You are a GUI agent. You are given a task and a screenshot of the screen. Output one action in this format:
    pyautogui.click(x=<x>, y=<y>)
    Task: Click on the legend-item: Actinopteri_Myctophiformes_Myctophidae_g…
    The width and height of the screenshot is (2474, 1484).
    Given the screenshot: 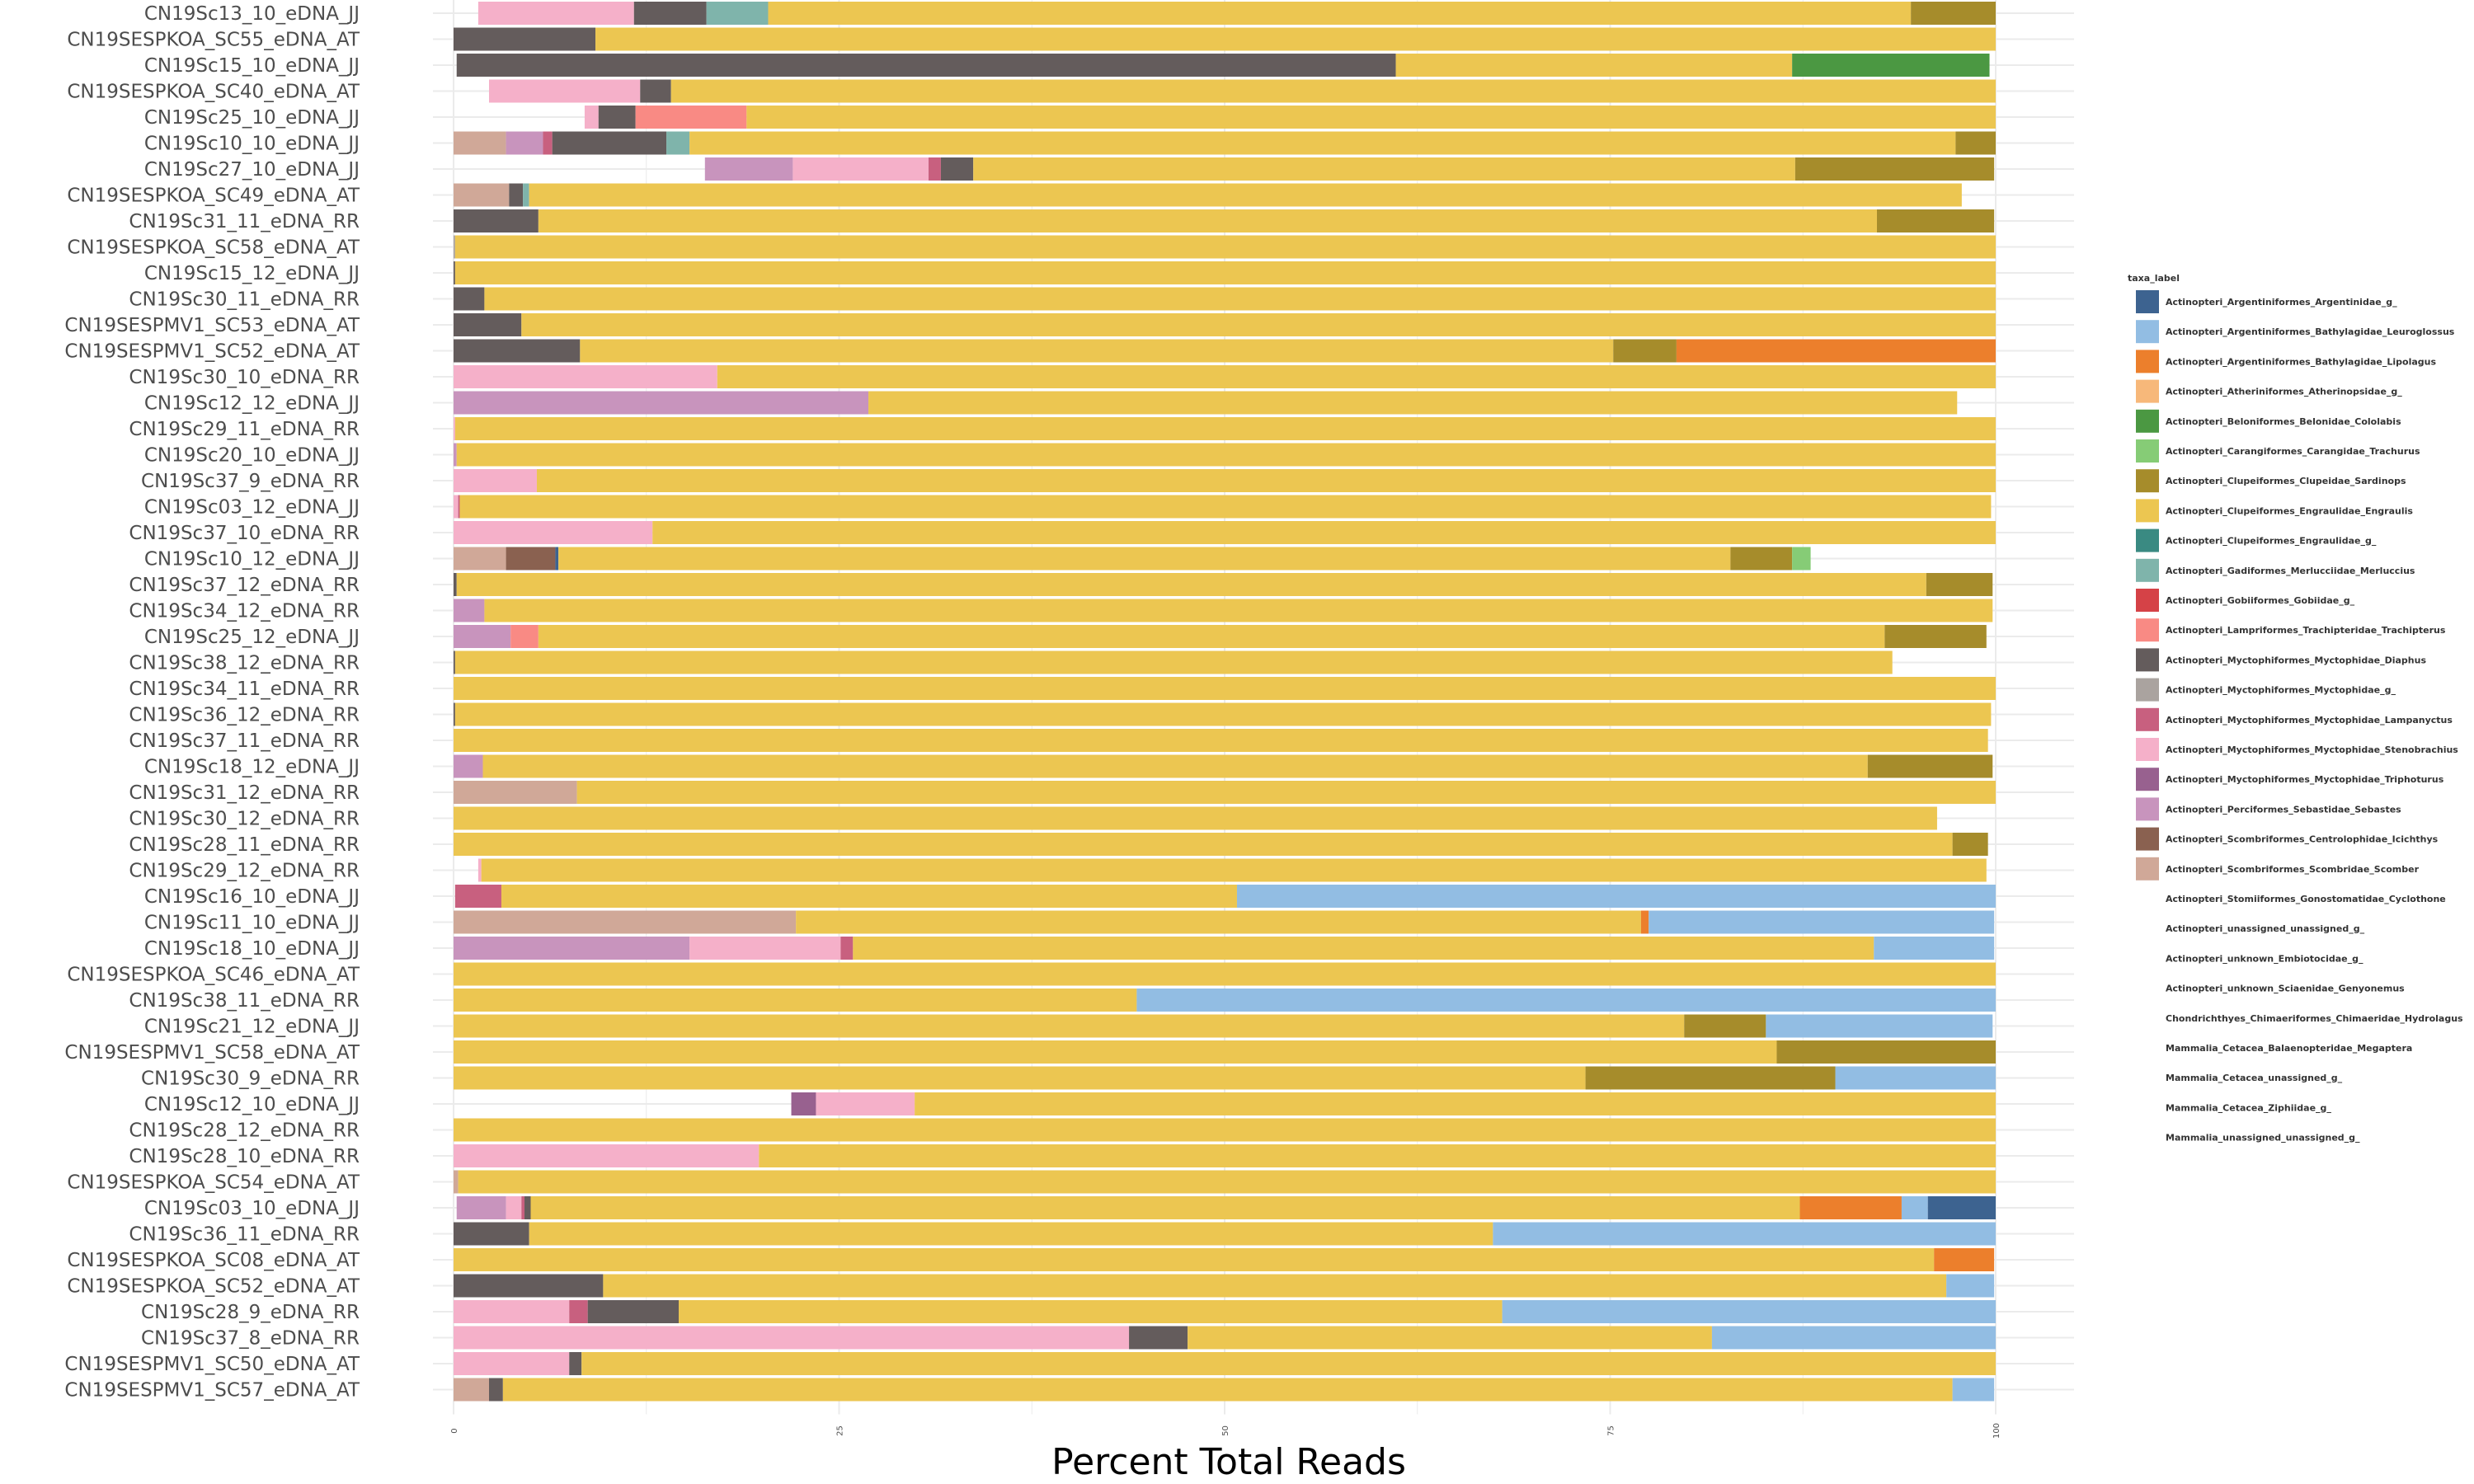 What is the action you would take?
    pyautogui.click(x=2266, y=690)
    